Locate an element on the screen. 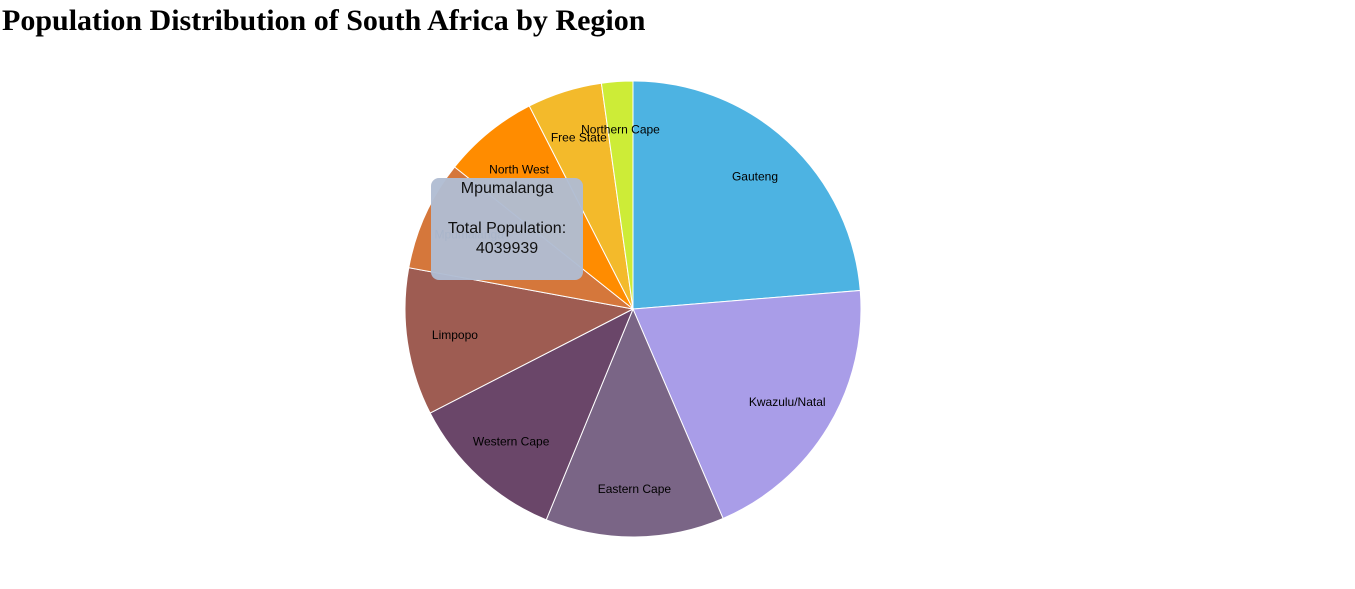  slice-label-eastern-cape: Eastern Cape is located at coordinates (635, 489).